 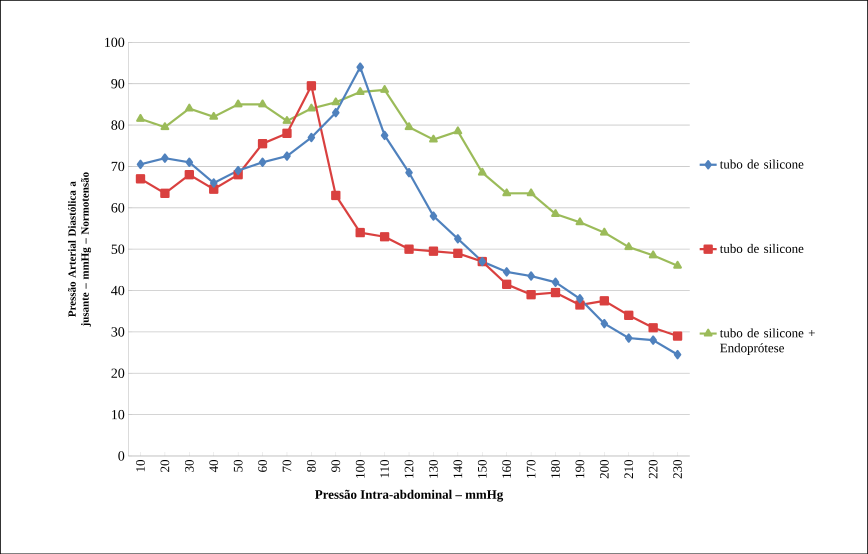 I want to click on y-tick-label: 40, so click(x=117, y=291).